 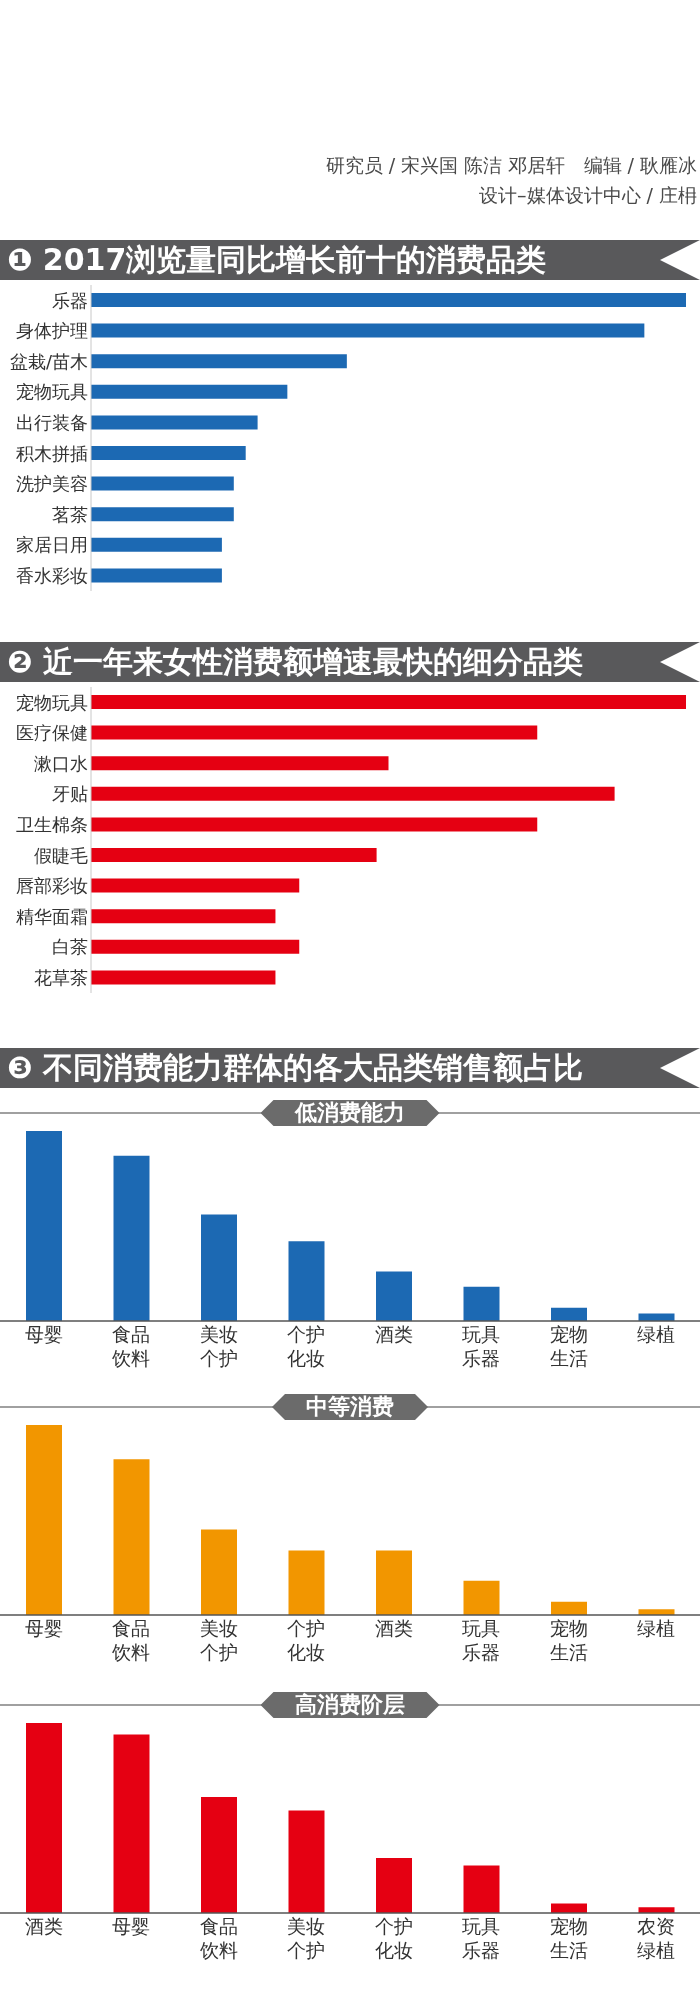 What do you see at coordinates (295, 1068) in the screenshot?
I see `chart-title: ❸ 不同消费能力群体的各大品类销售额占比` at bounding box center [295, 1068].